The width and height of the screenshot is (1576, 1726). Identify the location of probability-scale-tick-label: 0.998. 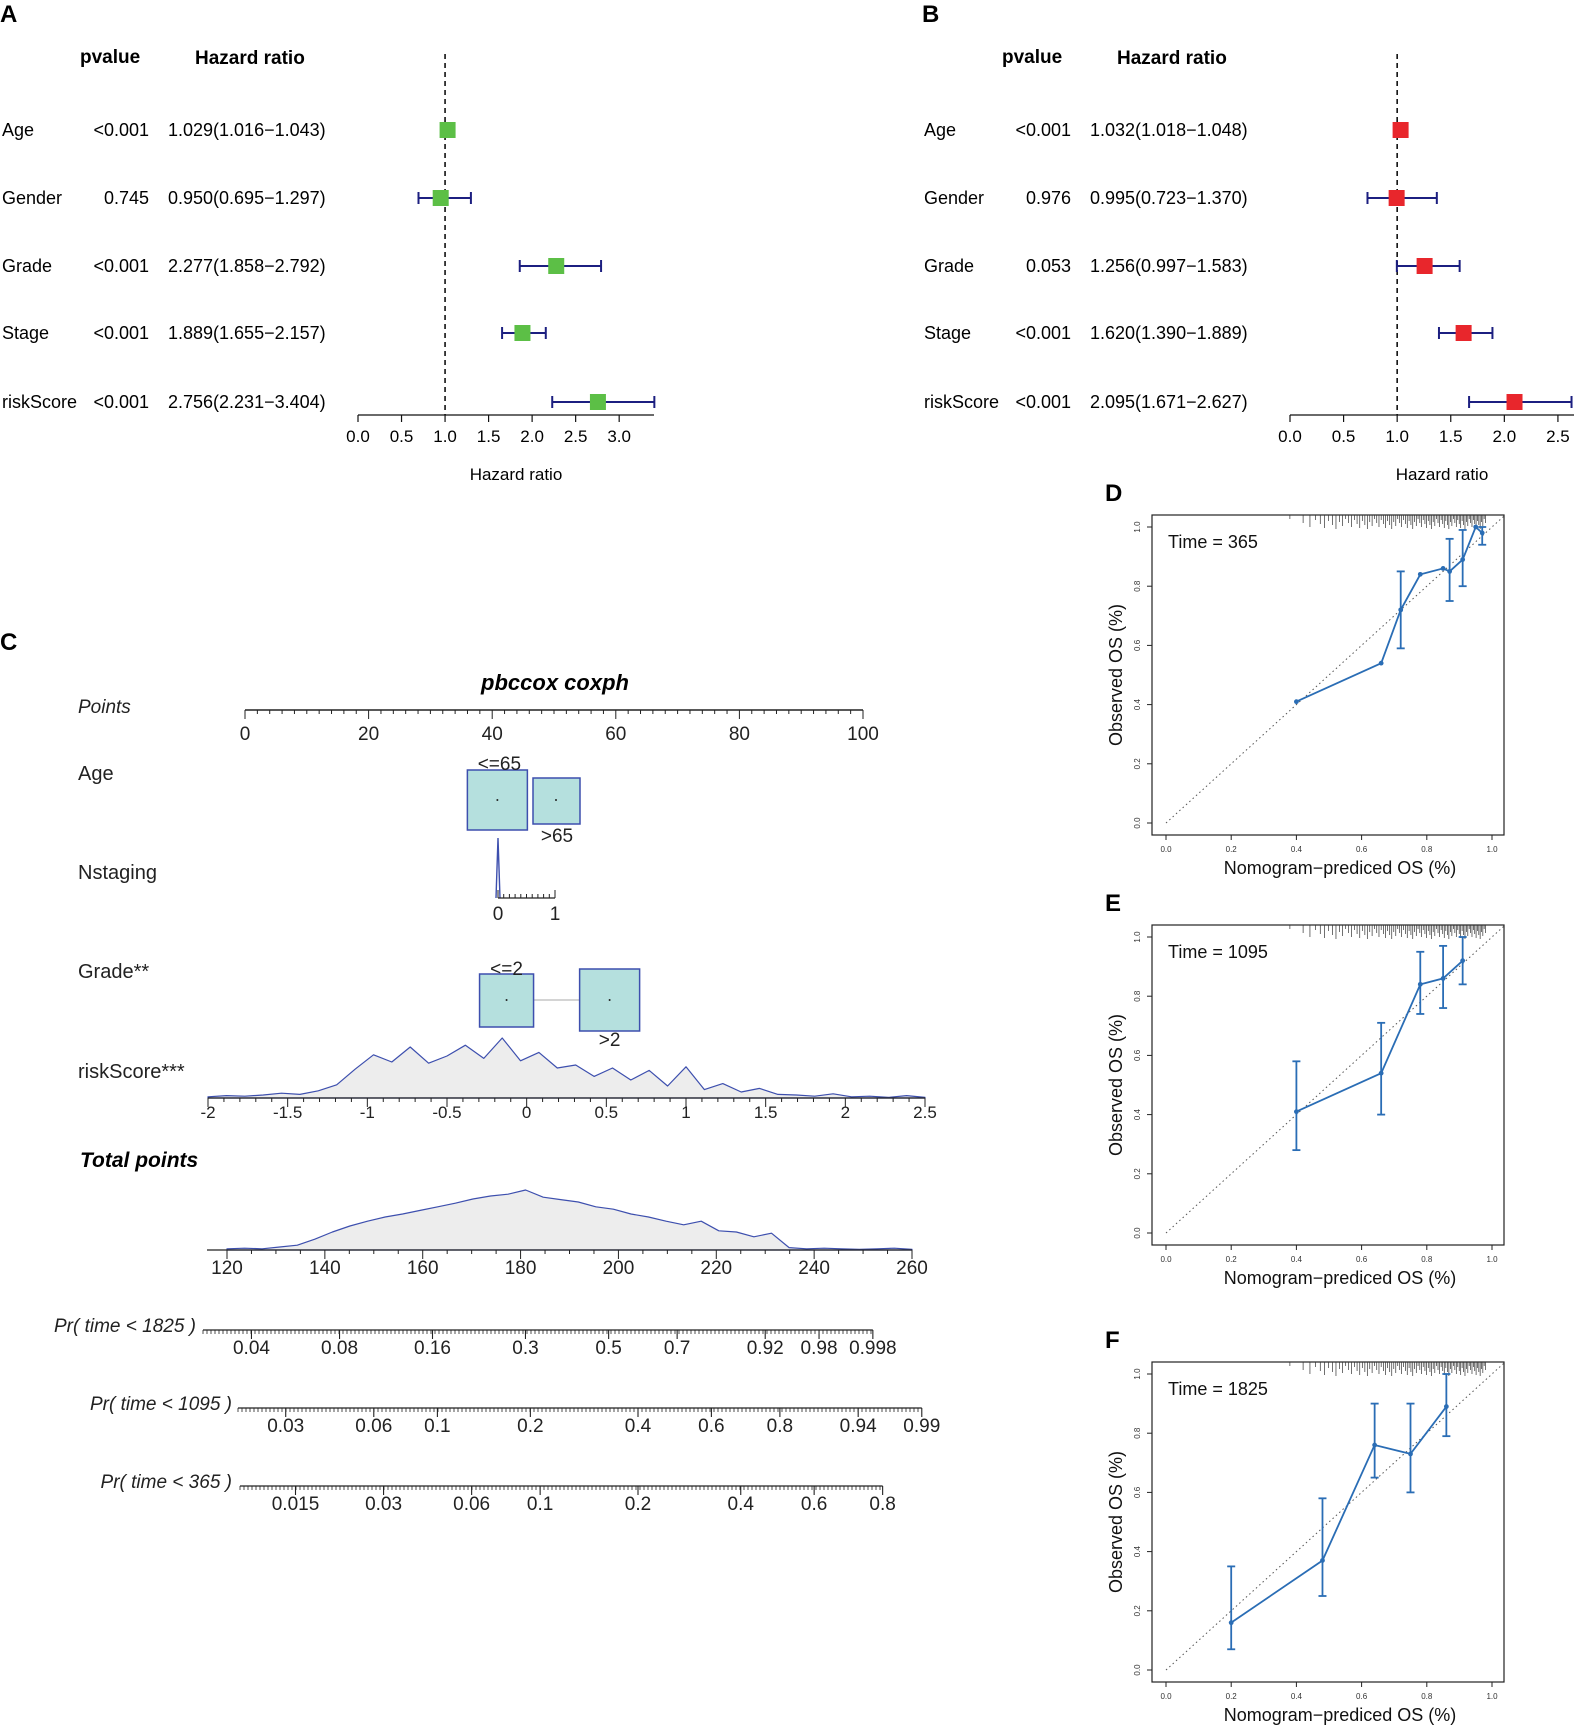
(873, 1348).